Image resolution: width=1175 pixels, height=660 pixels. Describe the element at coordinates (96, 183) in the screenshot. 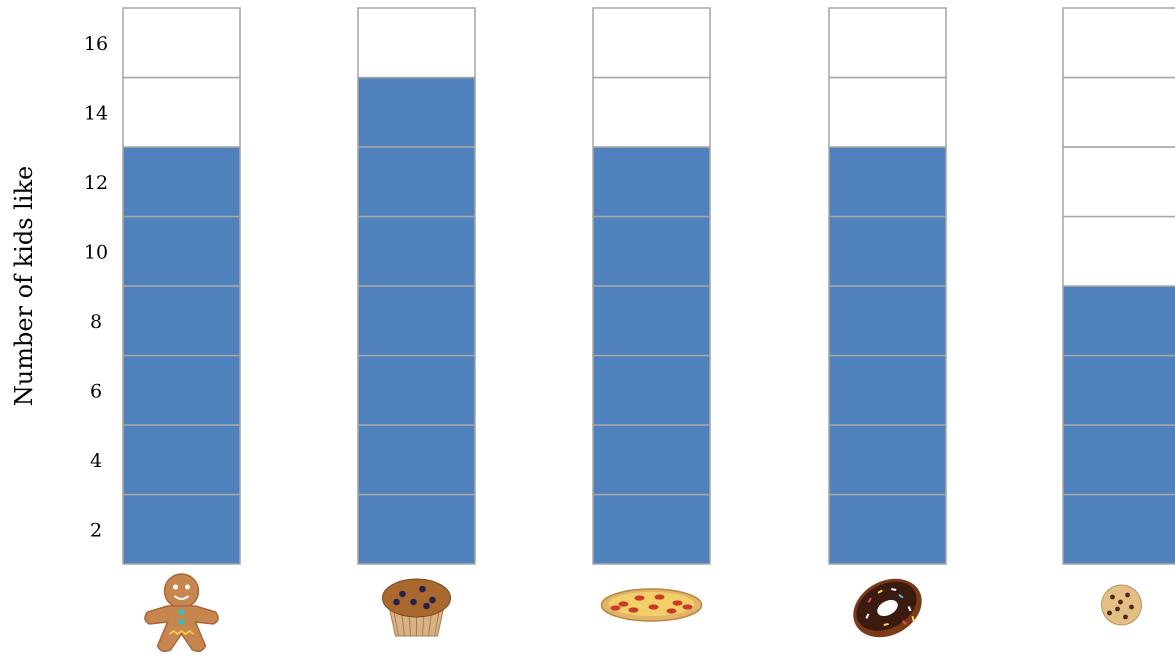

I see `y-tick-label: 12` at that location.